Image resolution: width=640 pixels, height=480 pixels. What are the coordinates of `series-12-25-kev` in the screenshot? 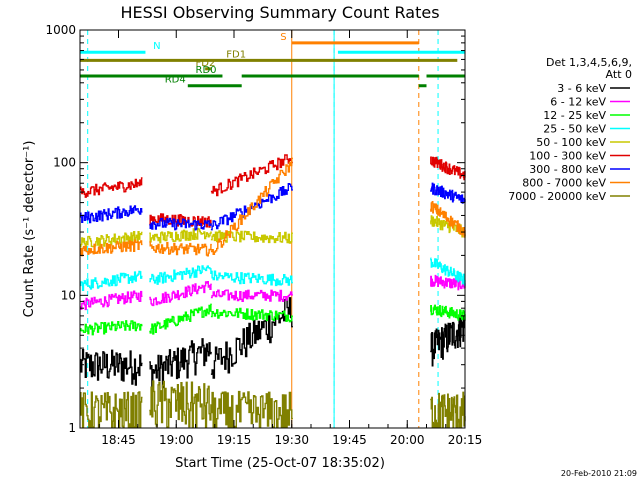 It's located at (273, 319).